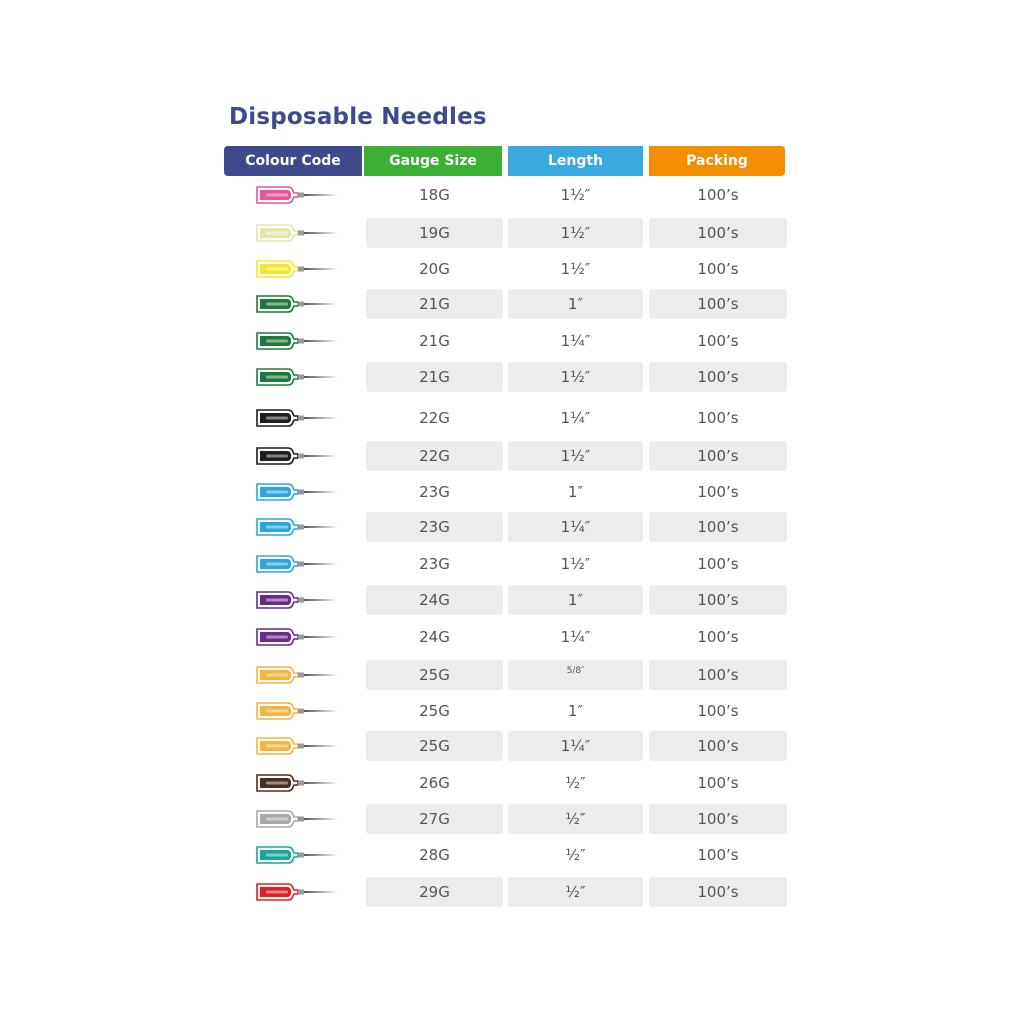 This screenshot has height=1024, width=1024. What do you see at coordinates (434, 855) in the screenshot?
I see `gauge-cell: 28G` at bounding box center [434, 855].